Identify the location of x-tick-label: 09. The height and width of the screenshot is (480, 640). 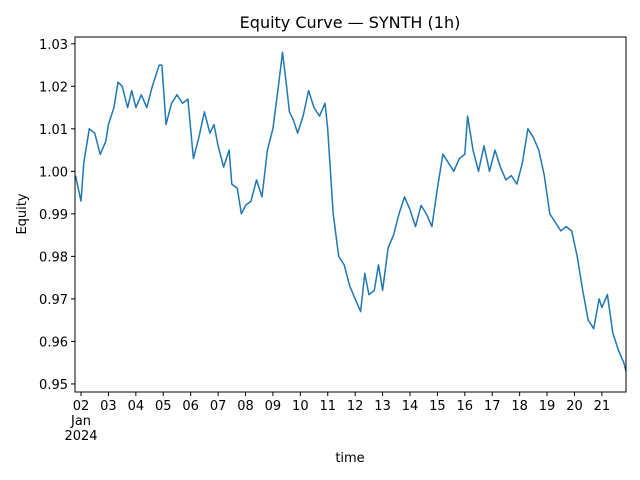
(273, 406).